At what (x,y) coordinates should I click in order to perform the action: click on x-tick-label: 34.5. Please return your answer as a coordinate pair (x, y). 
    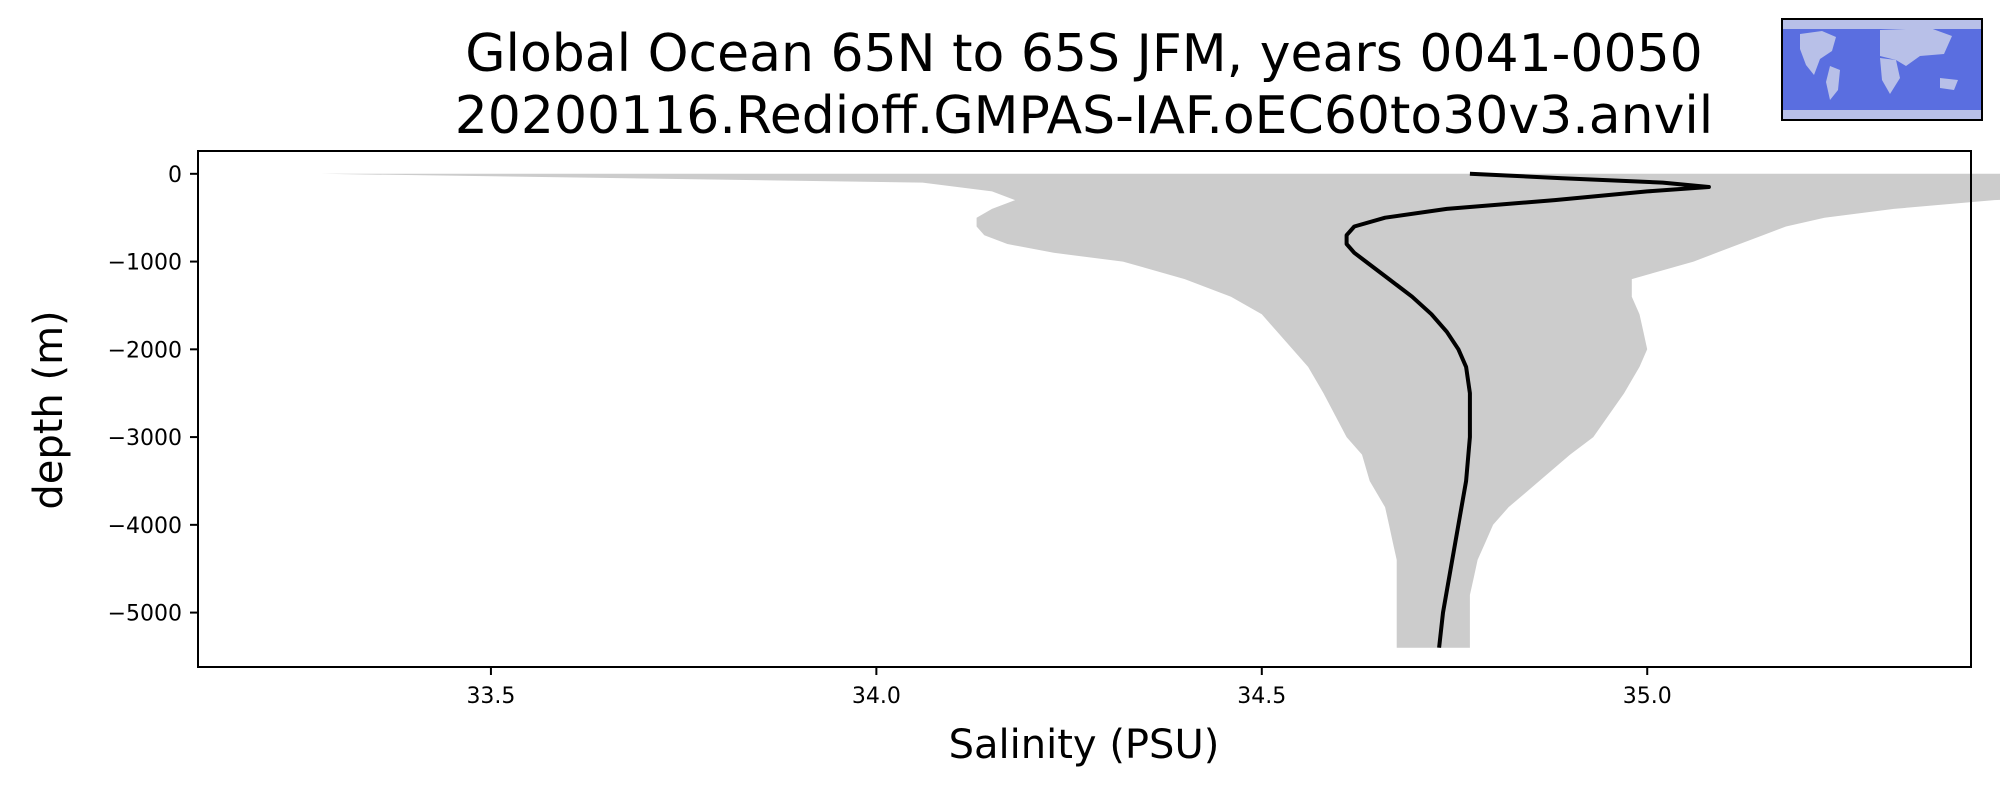
    Looking at the image, I should click on (1261, 696).